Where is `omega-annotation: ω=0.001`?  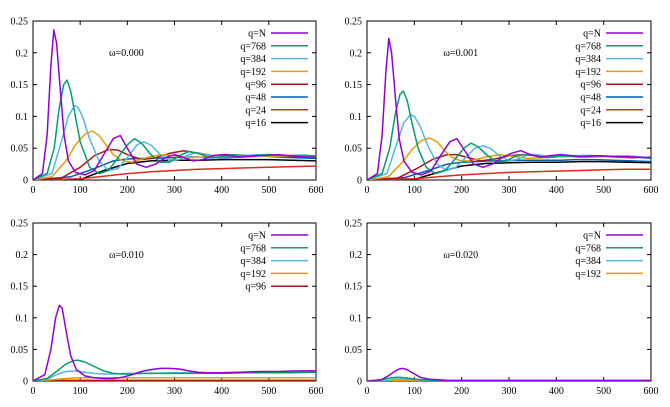 omega-annotation: ω=0.001 is located at coordinates (460, 53).